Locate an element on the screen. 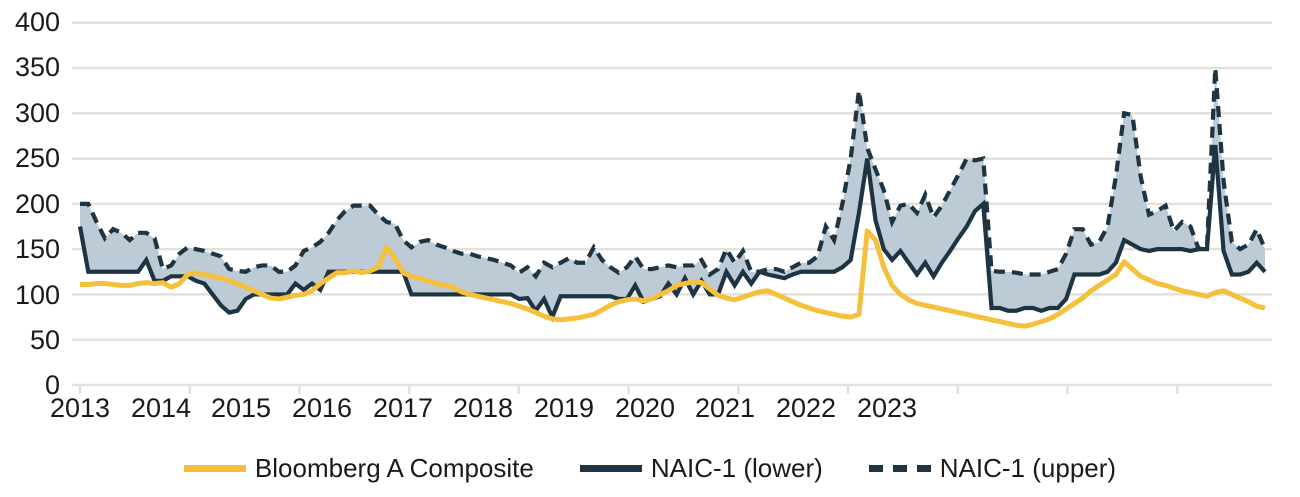 Image resolution: width=1300 pixels, height=497 pixels. y-axis-label-50: 50 is located at coordinates (44, 340).